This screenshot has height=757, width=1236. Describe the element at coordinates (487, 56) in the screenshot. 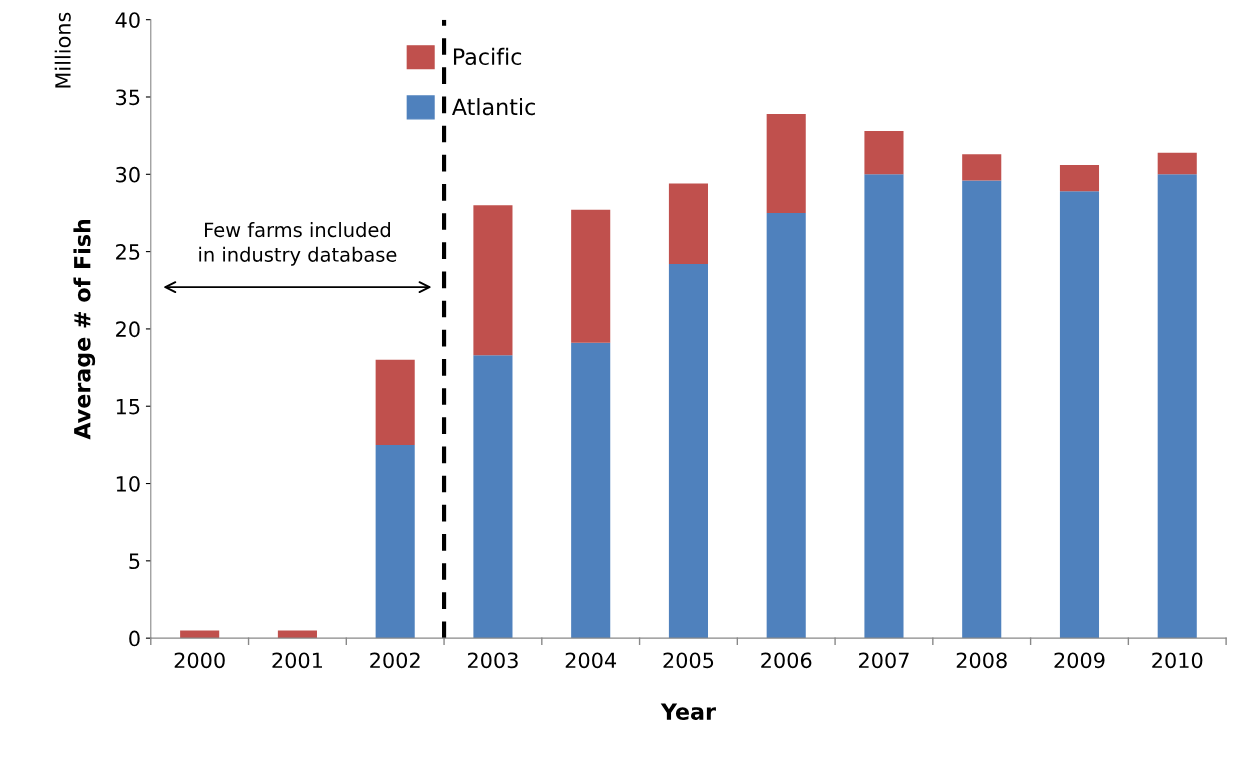

I see `legend-label: Pacific` at that location.